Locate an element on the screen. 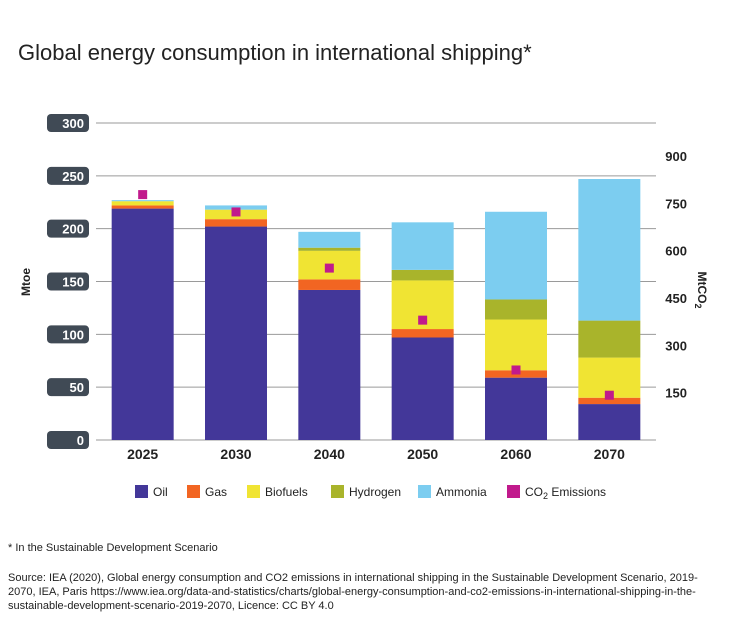  x-tick-label: 2050 is located at coordinates (422, 454).